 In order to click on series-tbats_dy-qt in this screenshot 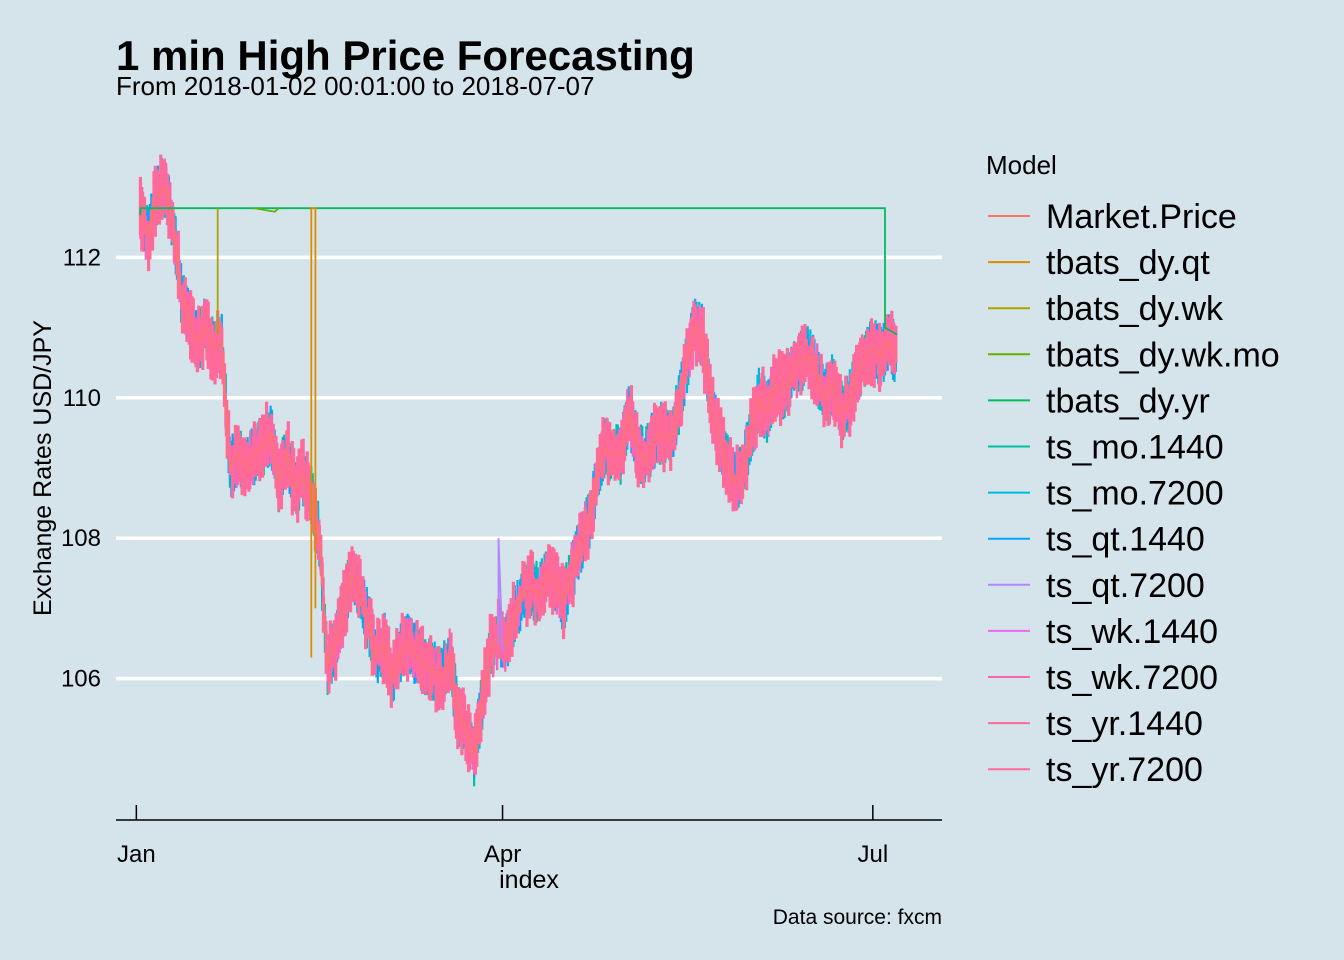, I will do `click(313, 432)`.